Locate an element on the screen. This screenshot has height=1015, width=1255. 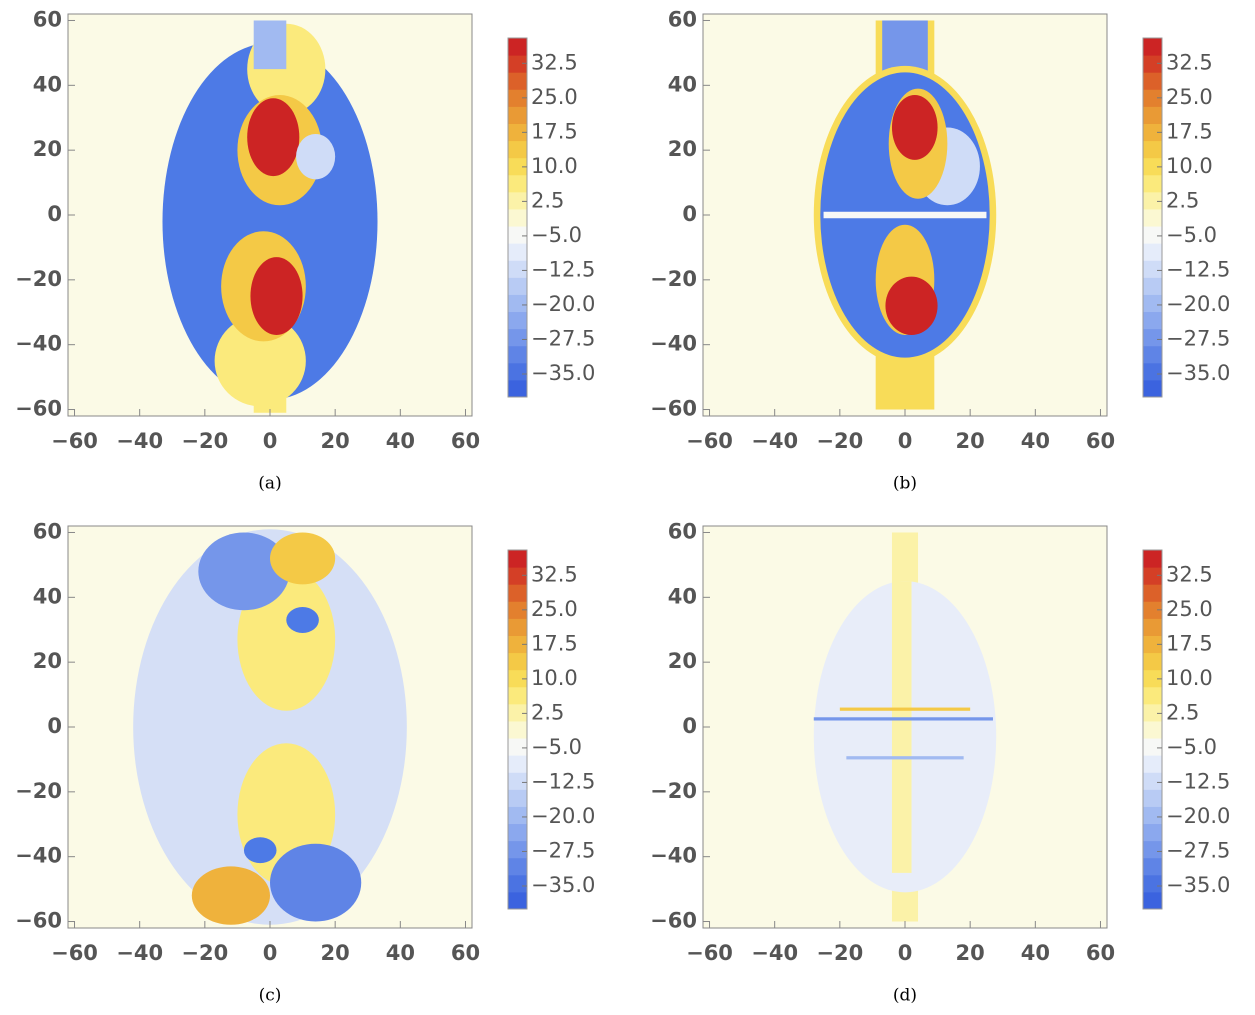
y-tick-label: 60 is located at coordinates (682, 531).